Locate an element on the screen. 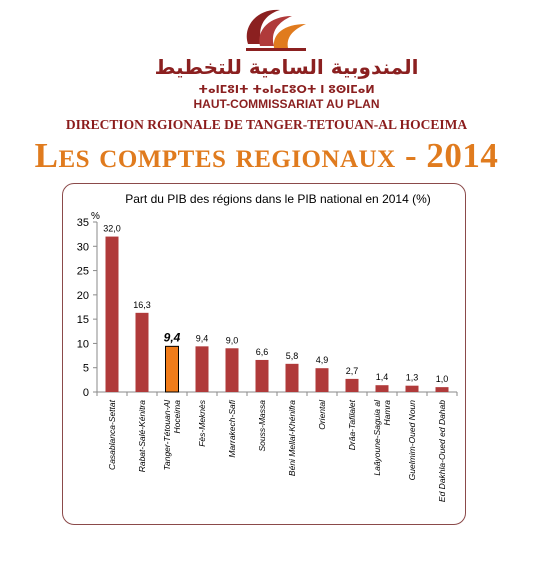  x-category-label-line: Guelmim-Oued Noun is located at coordinates (412, 440).